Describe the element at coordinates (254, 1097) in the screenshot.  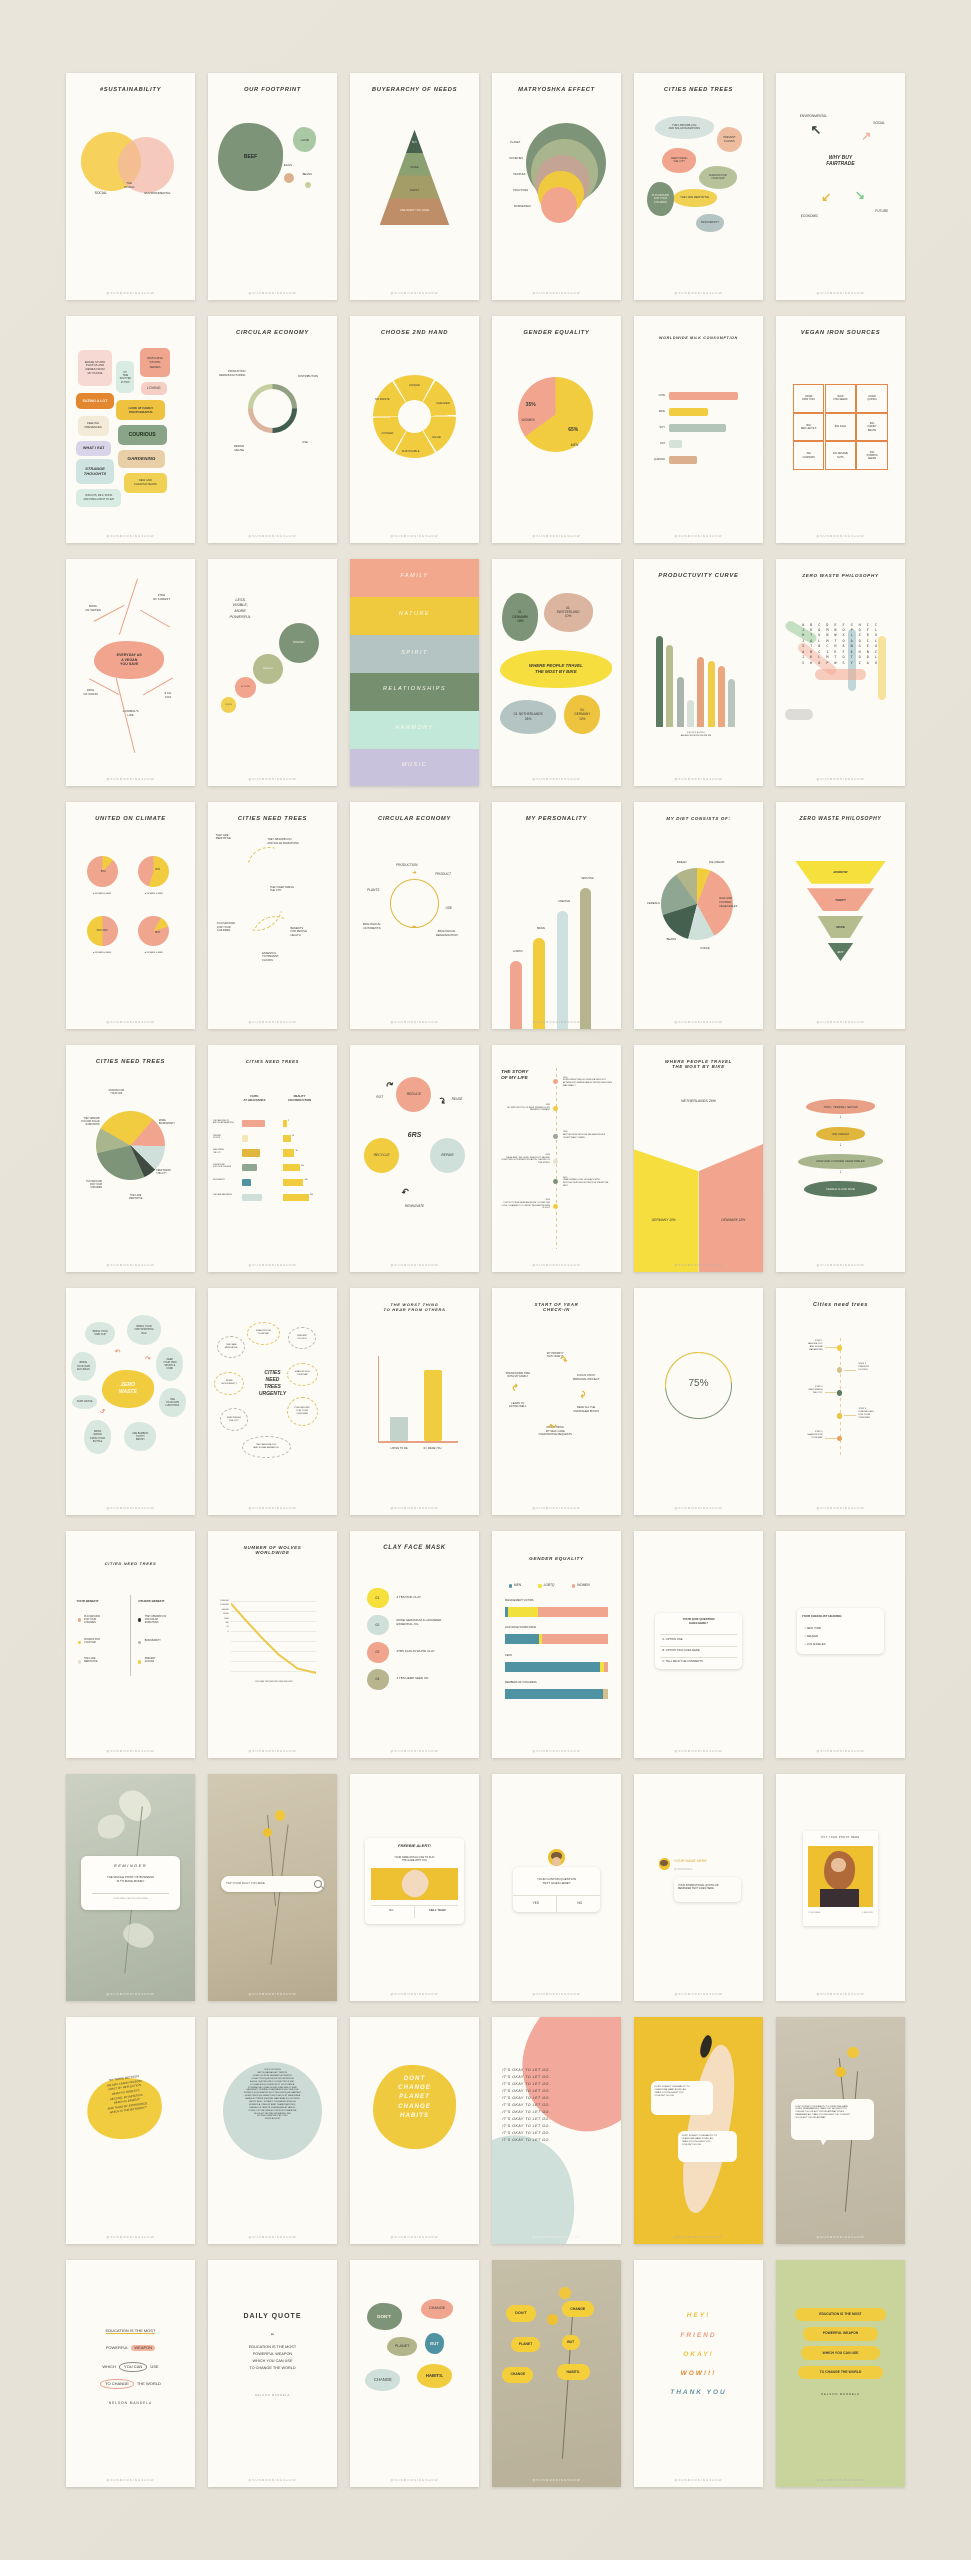
I see `col-faith: FAITH AT HIGH RANKS` at that location.